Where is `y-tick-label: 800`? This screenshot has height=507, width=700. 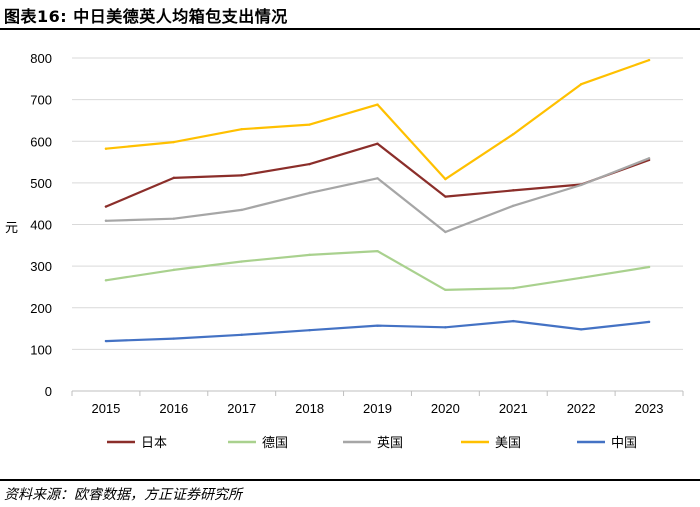 y-tick-label: 800 is located at coordinates (41, 58).